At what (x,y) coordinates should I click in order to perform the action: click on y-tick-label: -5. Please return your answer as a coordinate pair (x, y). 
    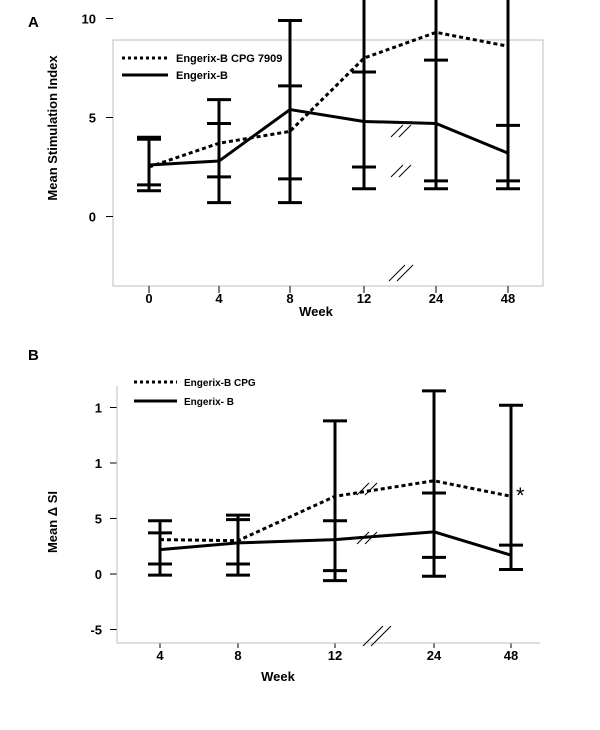
    Looking at the image, I should click on (96, 630).